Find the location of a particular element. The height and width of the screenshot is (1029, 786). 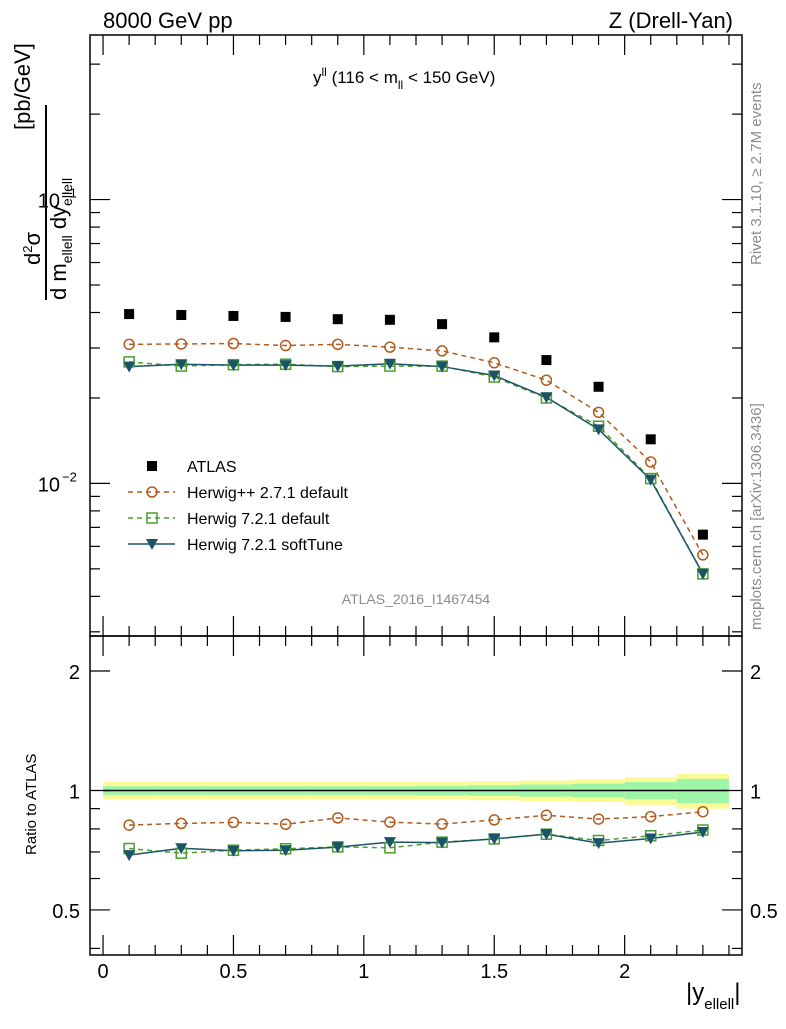

rivet-side-text: Rivet 3.1.10, ≥ 2.7M events is located at coordinates (756, 174).